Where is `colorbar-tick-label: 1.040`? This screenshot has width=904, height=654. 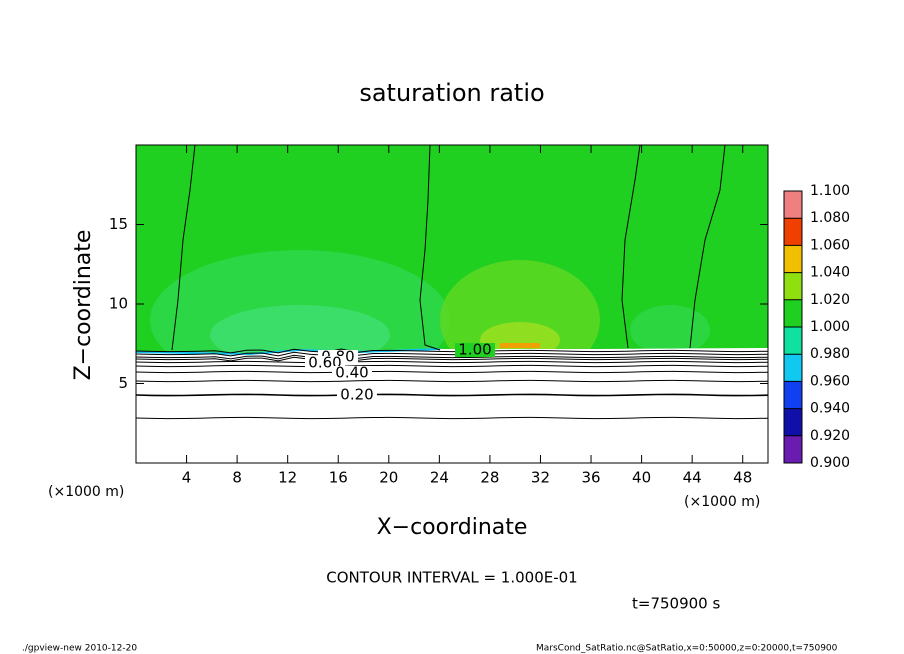 colorbar-tick-label: 1.040 is located at coordinates (830, 273).